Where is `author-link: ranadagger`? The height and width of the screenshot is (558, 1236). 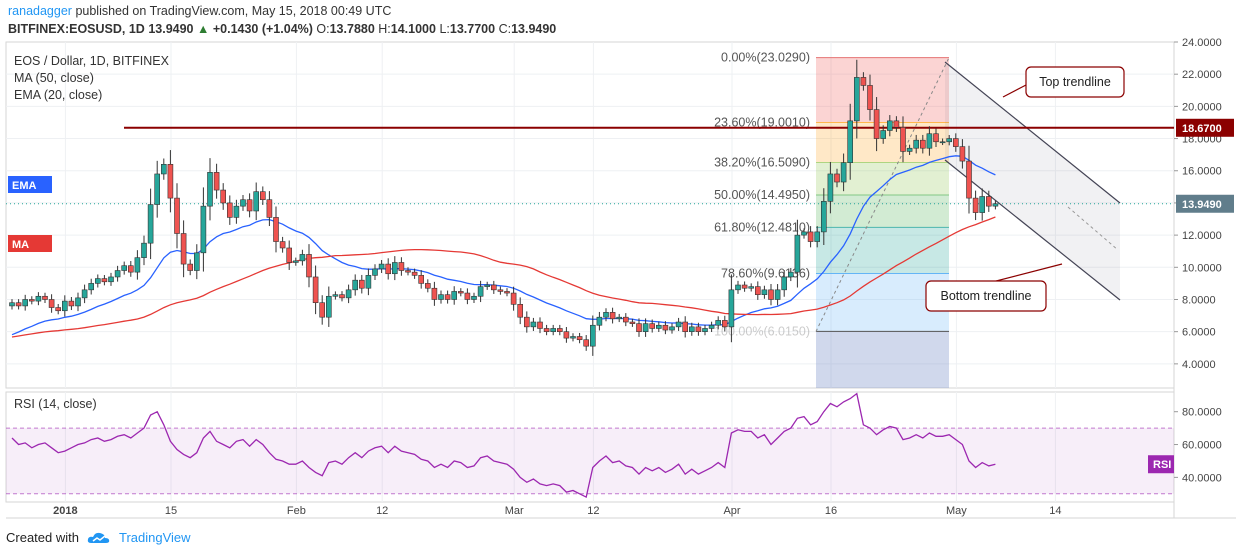 author-link: ranadagger is located at coordinates (40, 11).